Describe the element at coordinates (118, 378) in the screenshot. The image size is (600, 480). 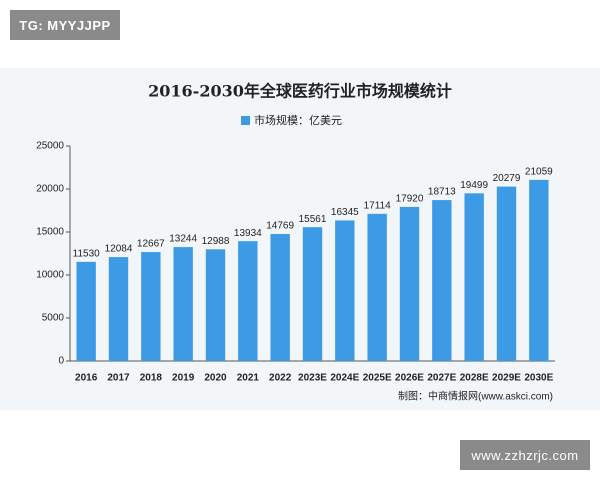
I see `x-tick-label: 2017` at that location.